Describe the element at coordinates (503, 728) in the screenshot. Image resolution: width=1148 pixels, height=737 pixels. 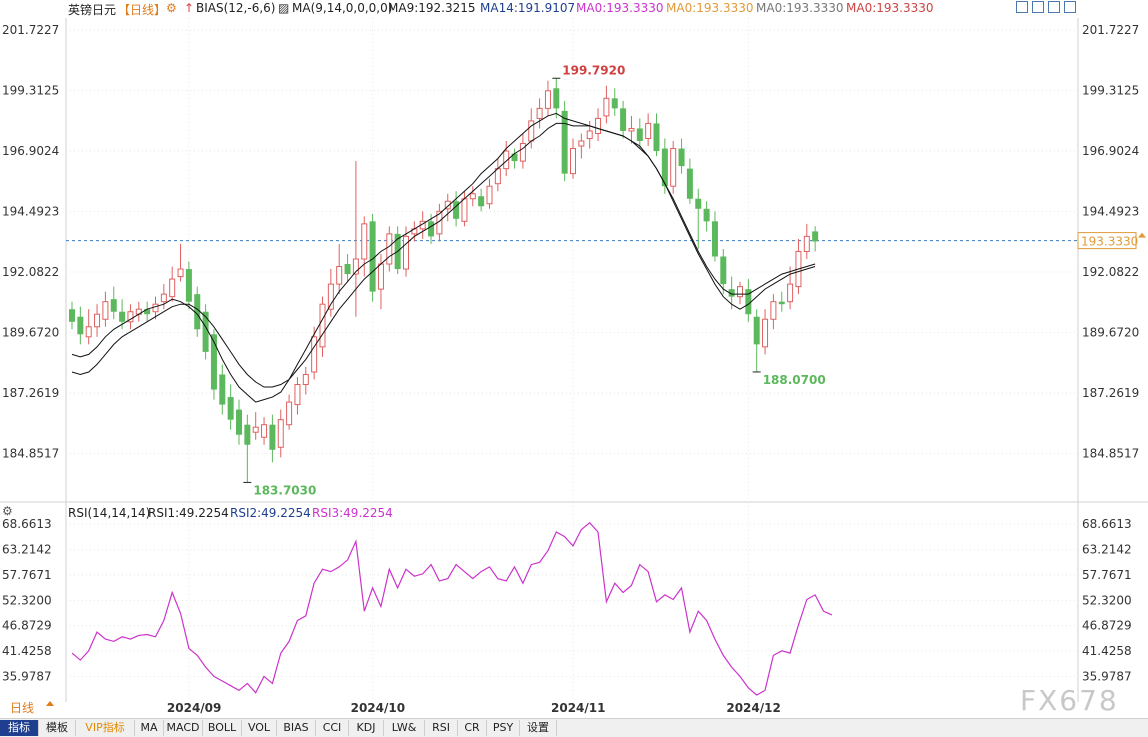
I see `tab-psy: PSY` at that location.